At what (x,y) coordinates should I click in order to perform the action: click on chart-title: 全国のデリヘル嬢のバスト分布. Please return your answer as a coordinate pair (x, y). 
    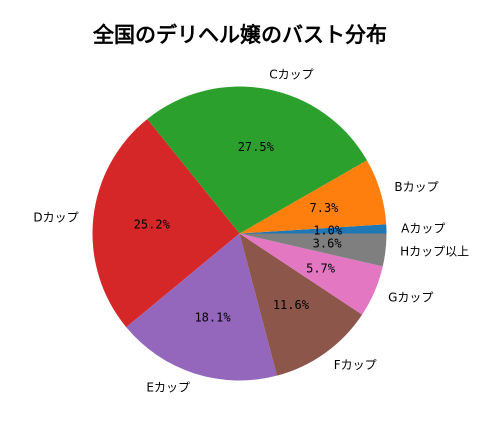
    Looking at the image, I should click on (239, 35).